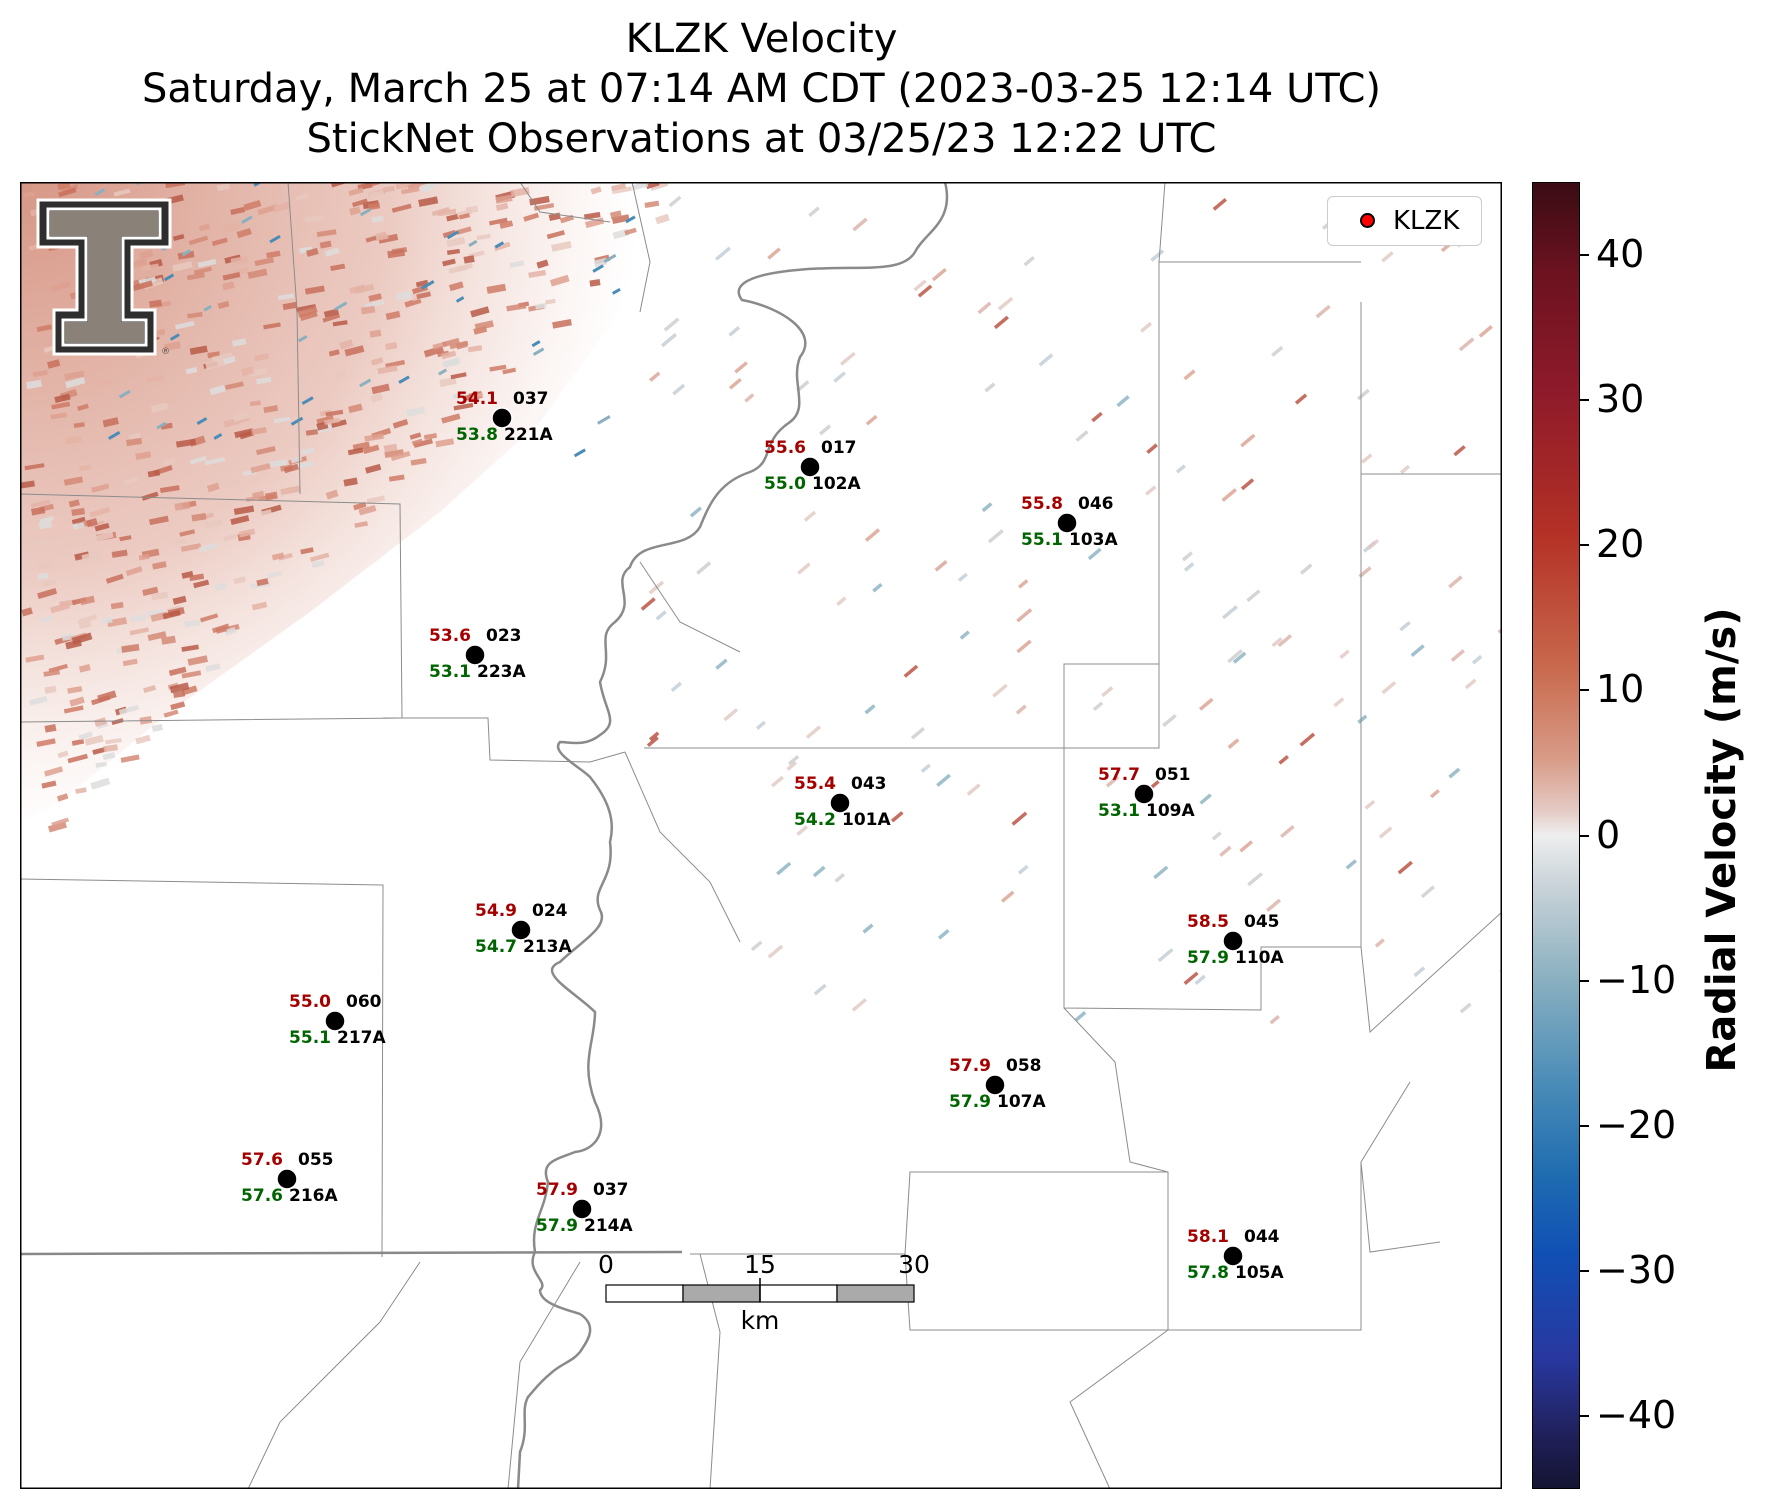  What do you see at coordinates (477, 435) in the screenshot?
I see `station-dewpoint: 53.8` at bounding box center [477, 435].